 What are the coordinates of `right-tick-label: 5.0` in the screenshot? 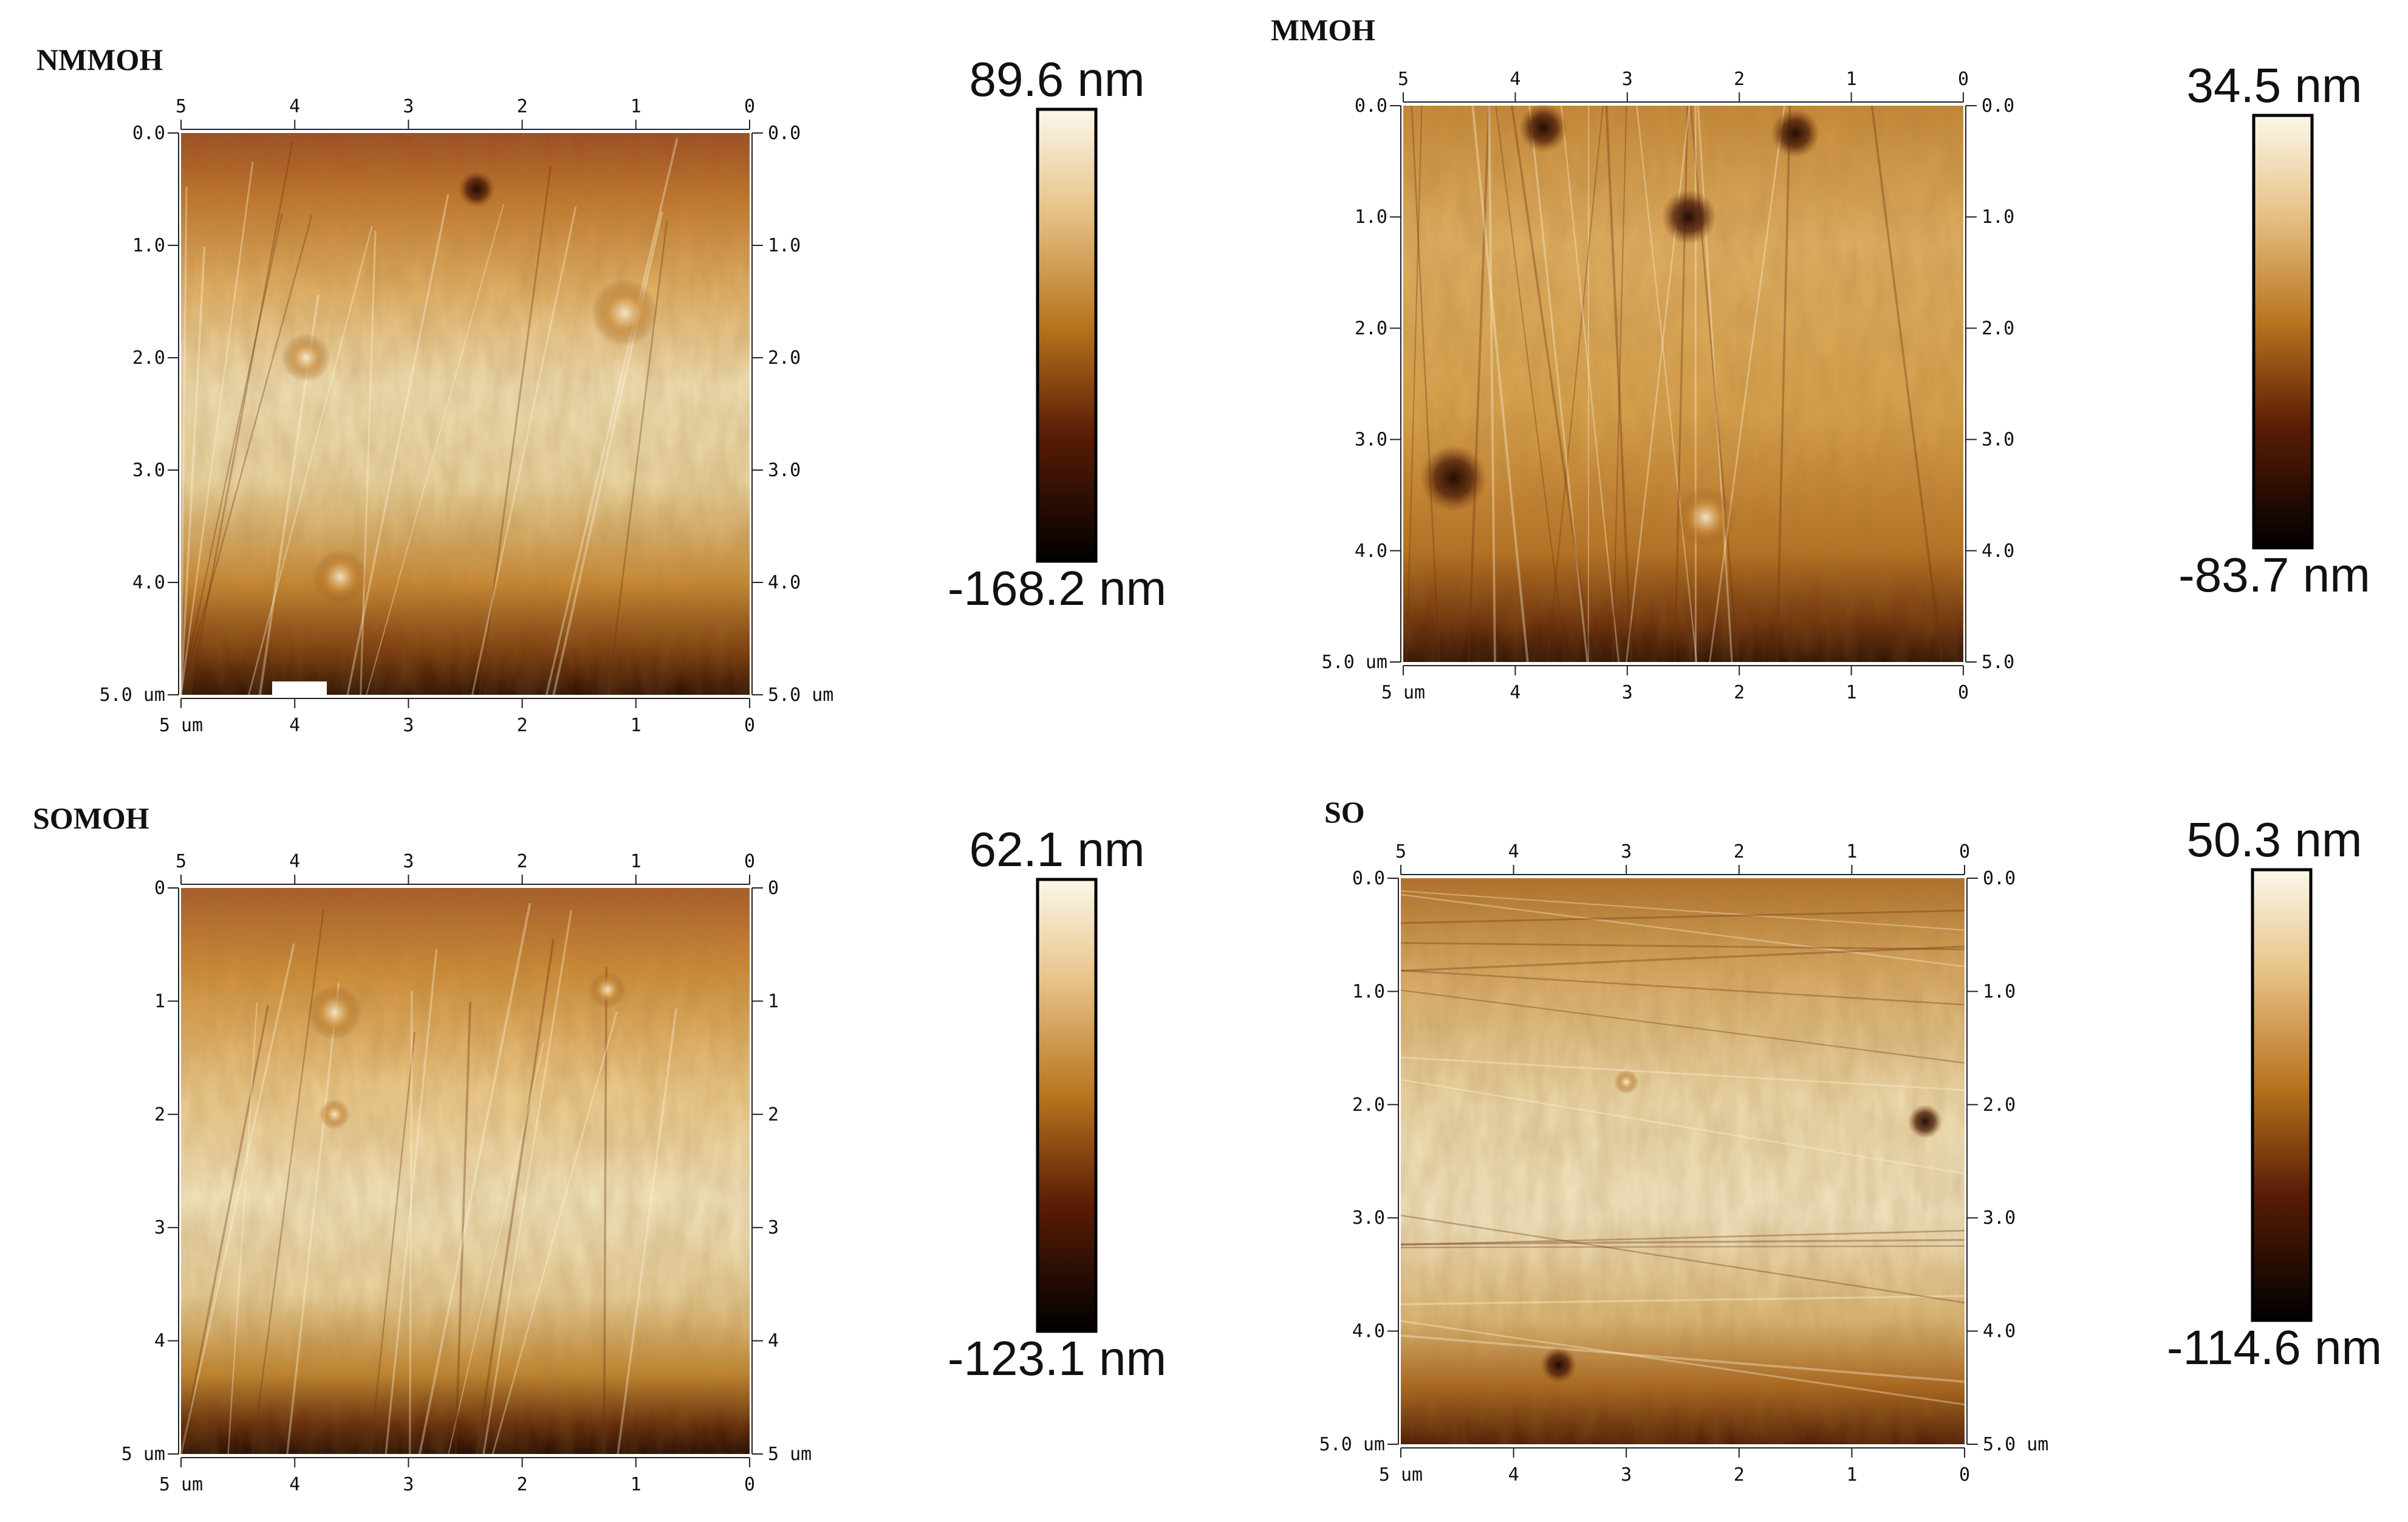 It's located at (1998, 662).